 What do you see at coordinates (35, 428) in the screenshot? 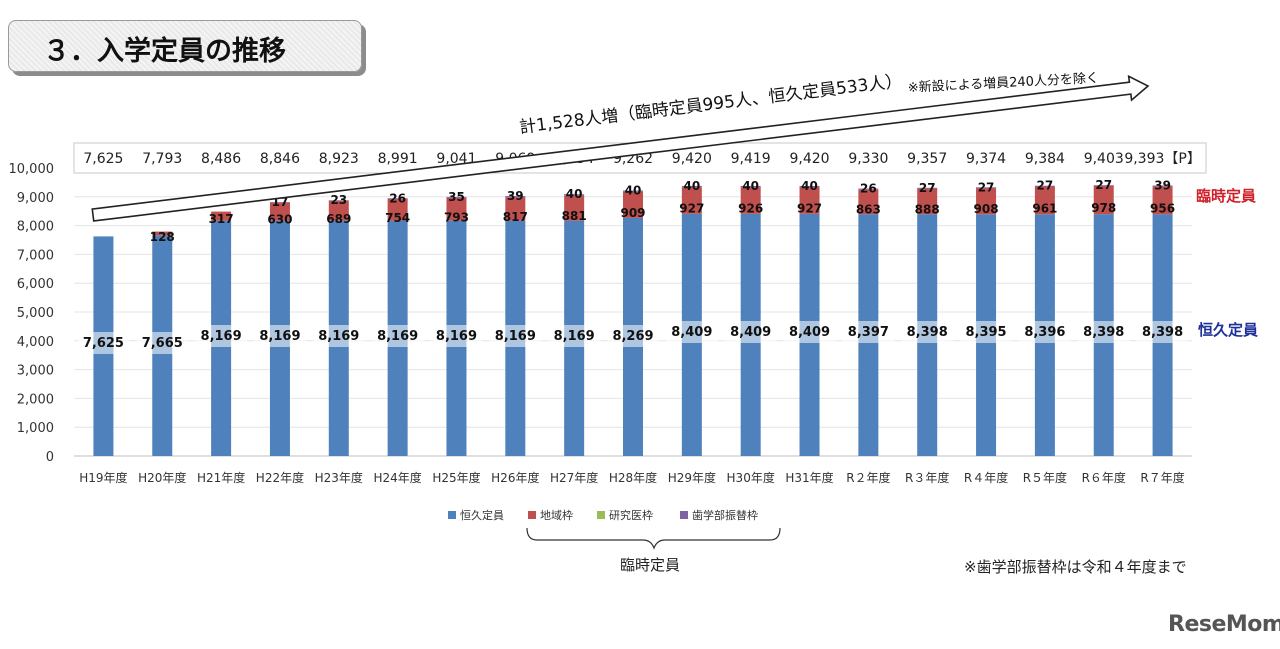
I see `y-tick-label: 1,000` at bounding box center [35, 428].